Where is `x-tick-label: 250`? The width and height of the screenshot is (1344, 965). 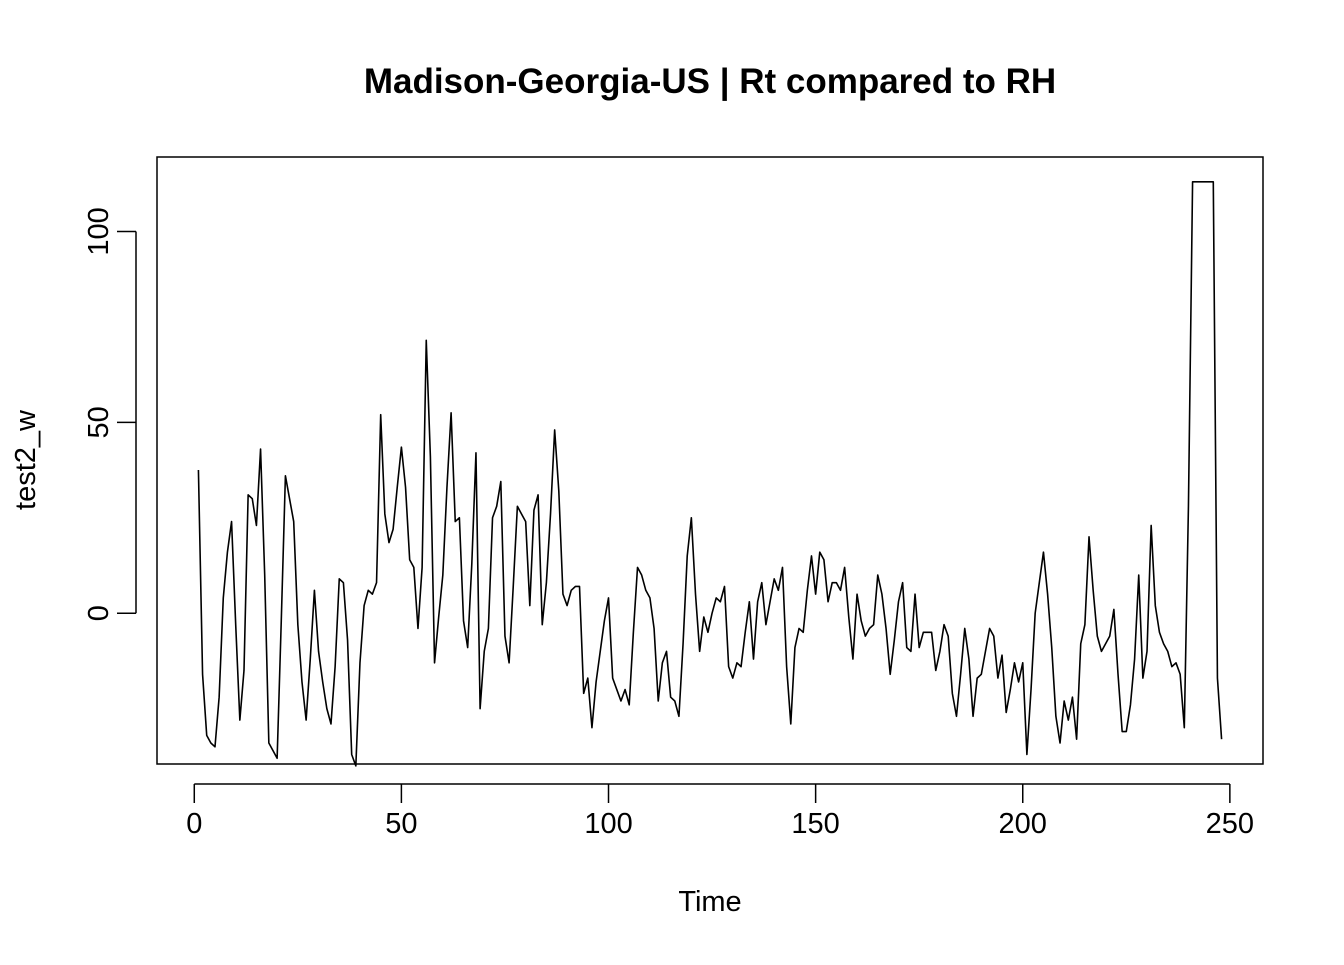
x-tick-label: 250 is located at coordinates (1230, 824).